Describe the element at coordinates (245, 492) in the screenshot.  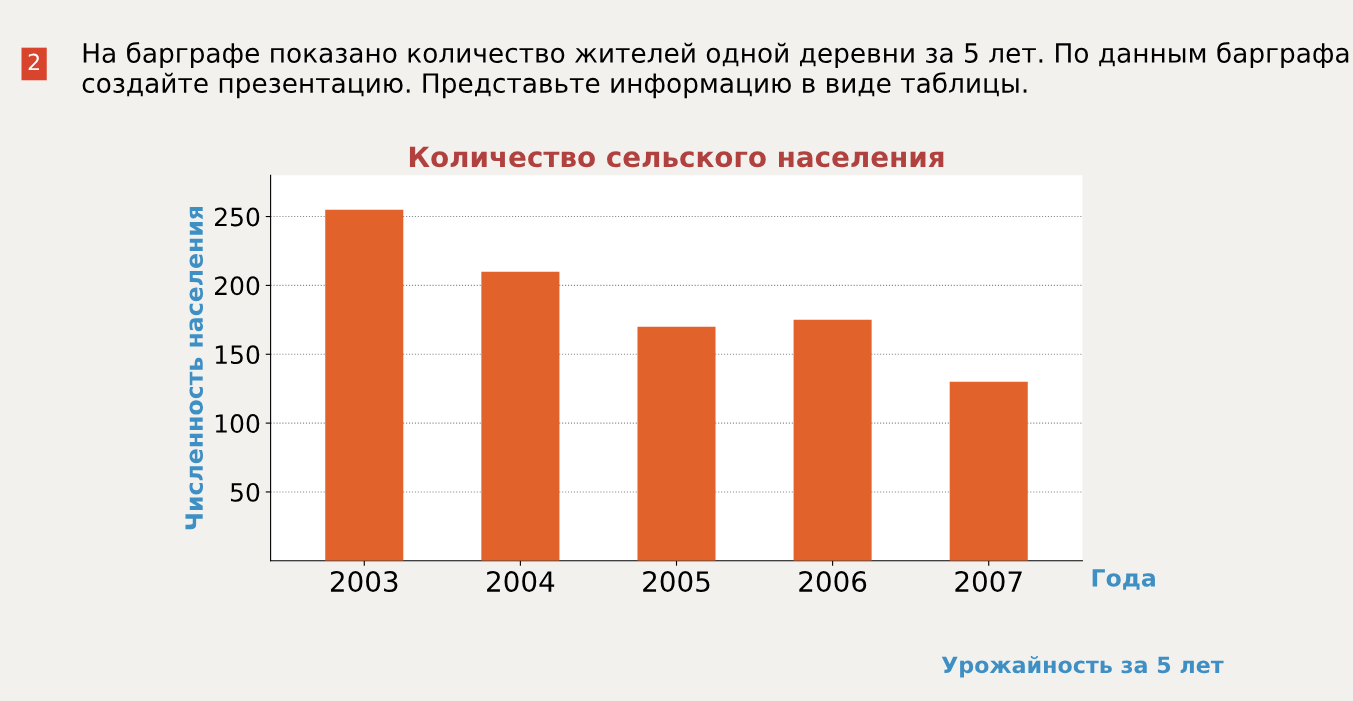
I see `y-tick-label: 50` at that location.